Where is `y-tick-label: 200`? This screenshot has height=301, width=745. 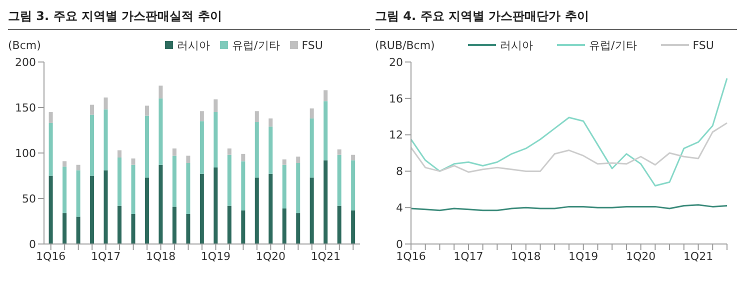
y-tick-label: 200 is located at coordinates (25, 62).